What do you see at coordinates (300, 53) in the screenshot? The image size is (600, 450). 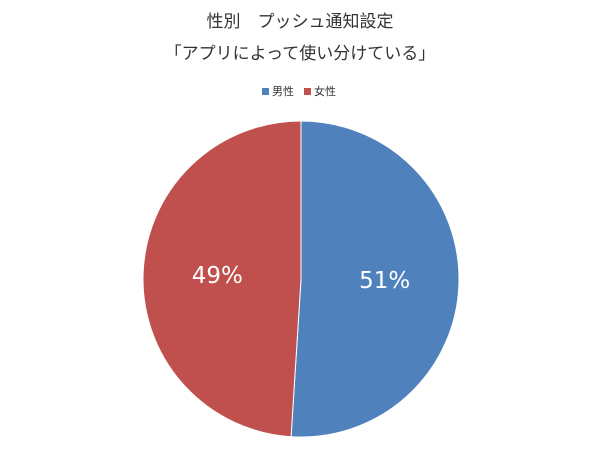 I see `chart-subtitle: 「アプリによって使い分けている」` at bounding box center [300, 53].